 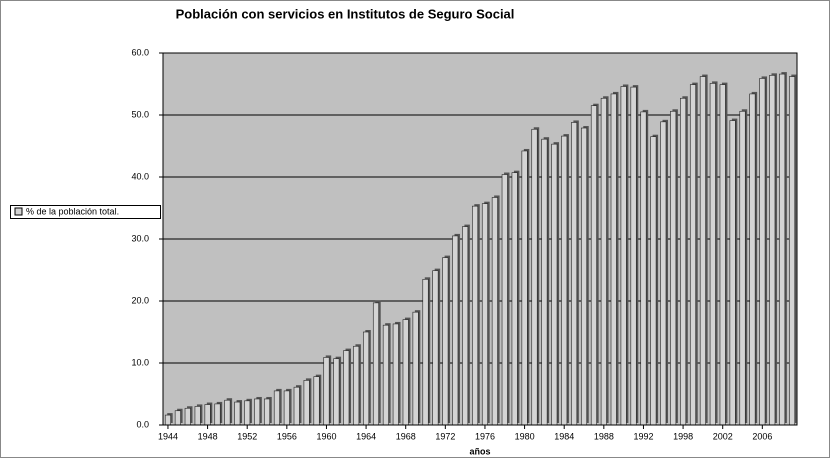 What do you see at coordinates (485, 436) in the screenshot?
I see `x-tick-label: 1976` at bounding box center [485, 436].